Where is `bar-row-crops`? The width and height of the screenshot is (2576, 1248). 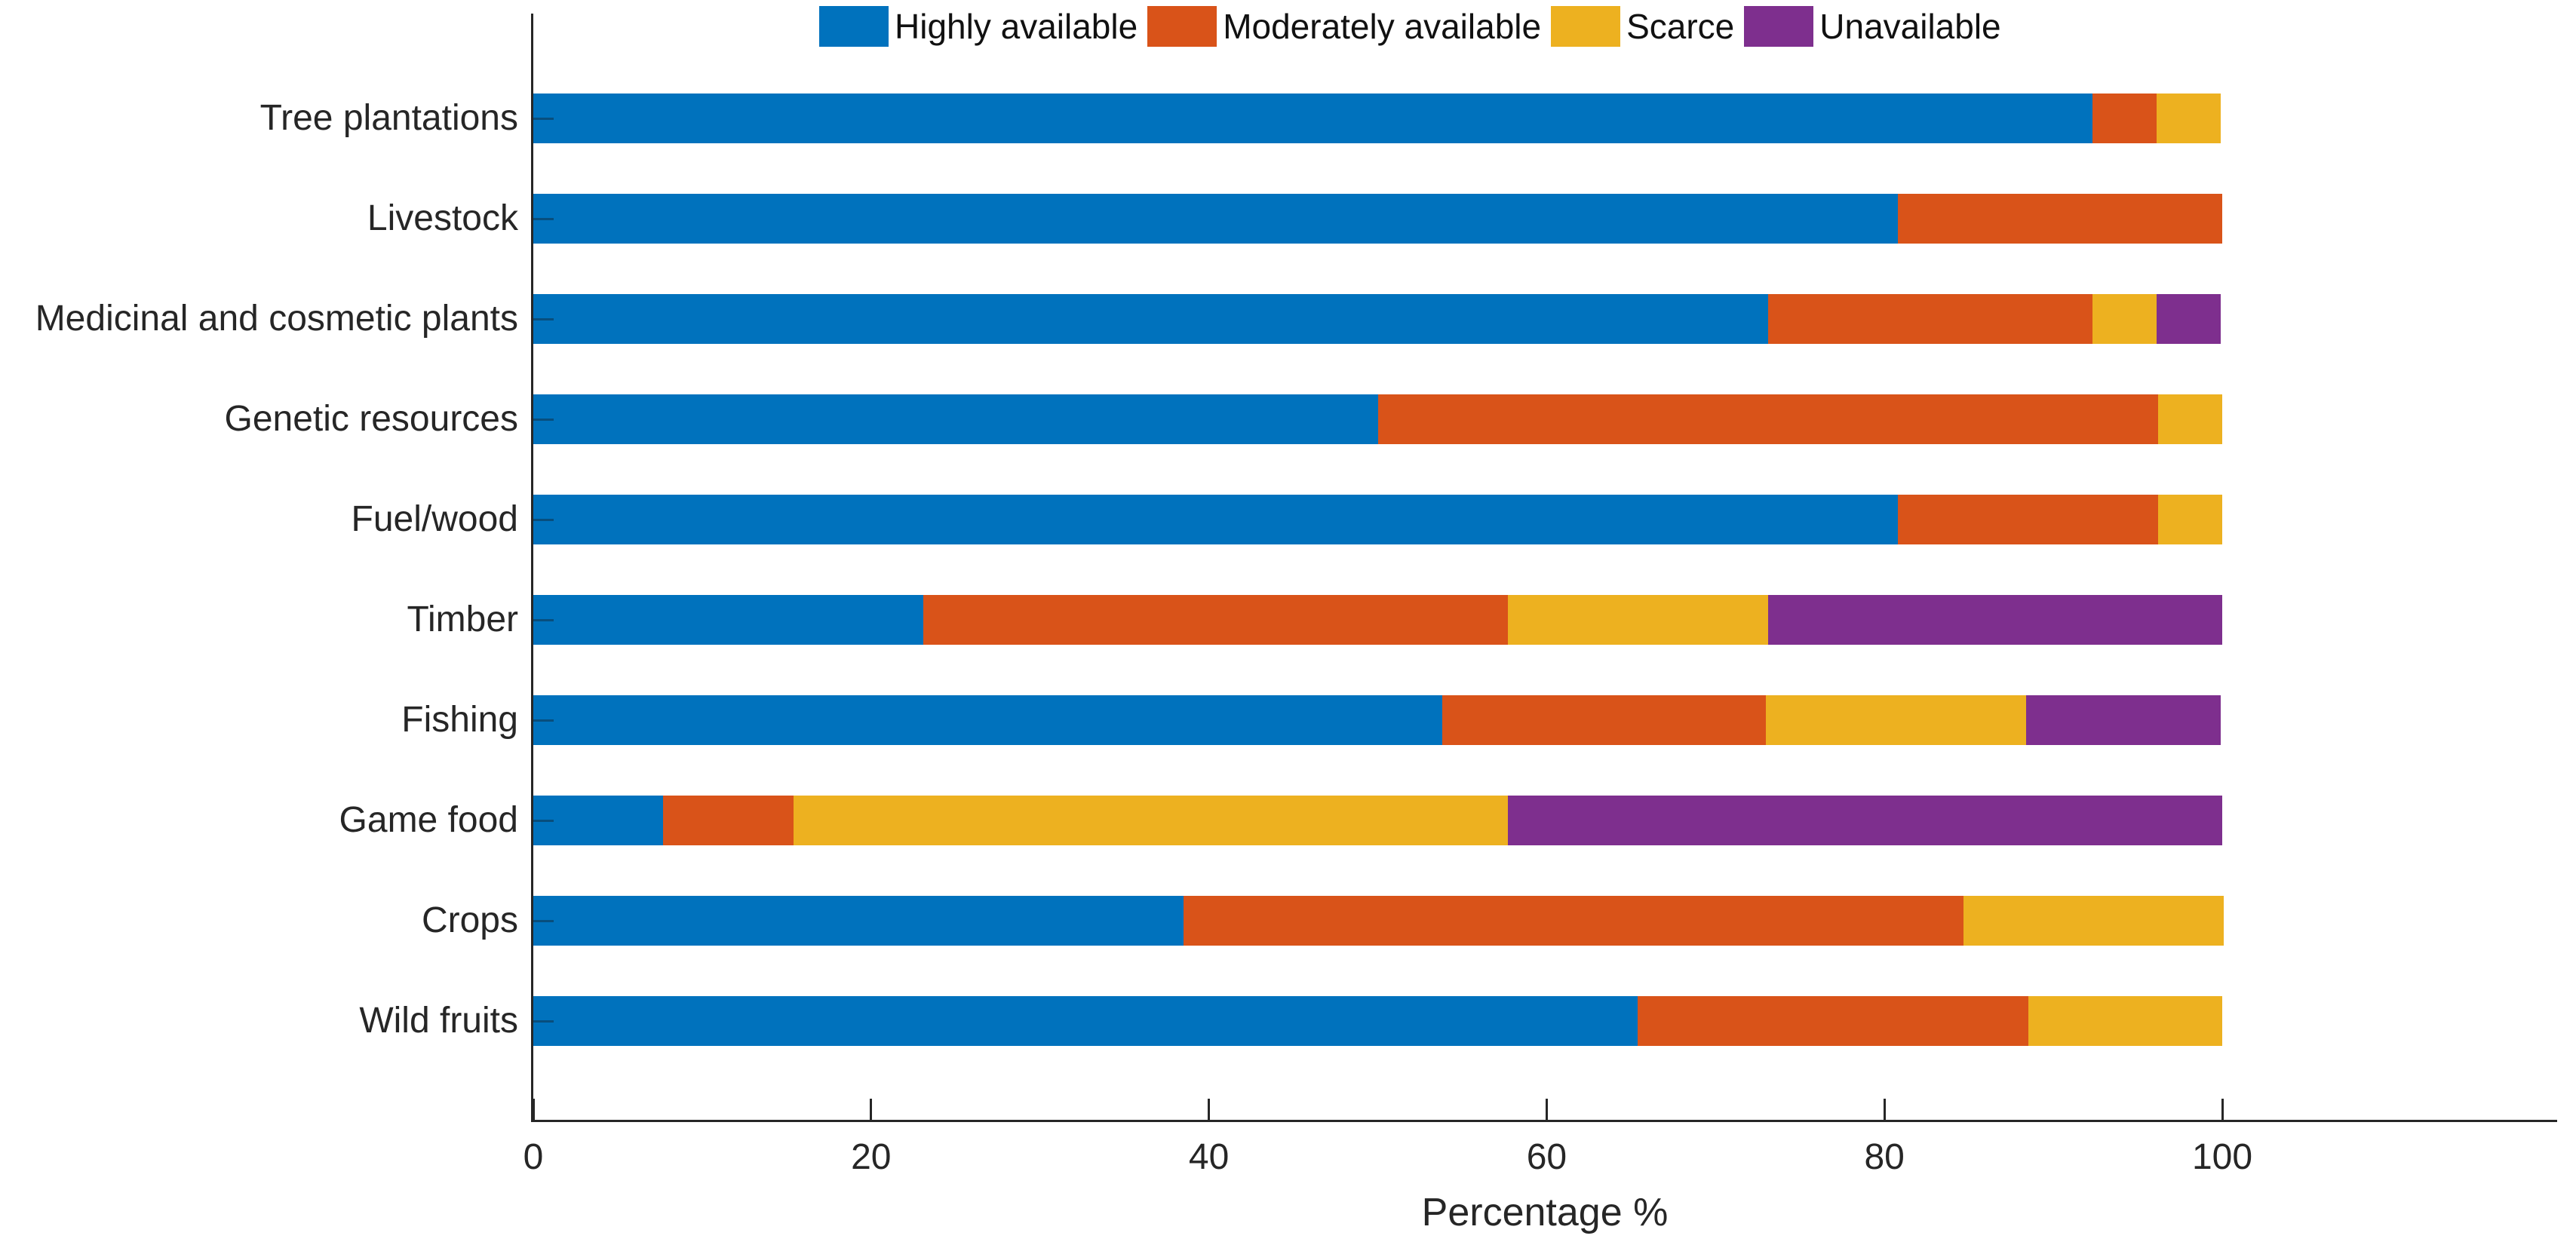 bar-row-crops is located at coordinates (1378, 921).